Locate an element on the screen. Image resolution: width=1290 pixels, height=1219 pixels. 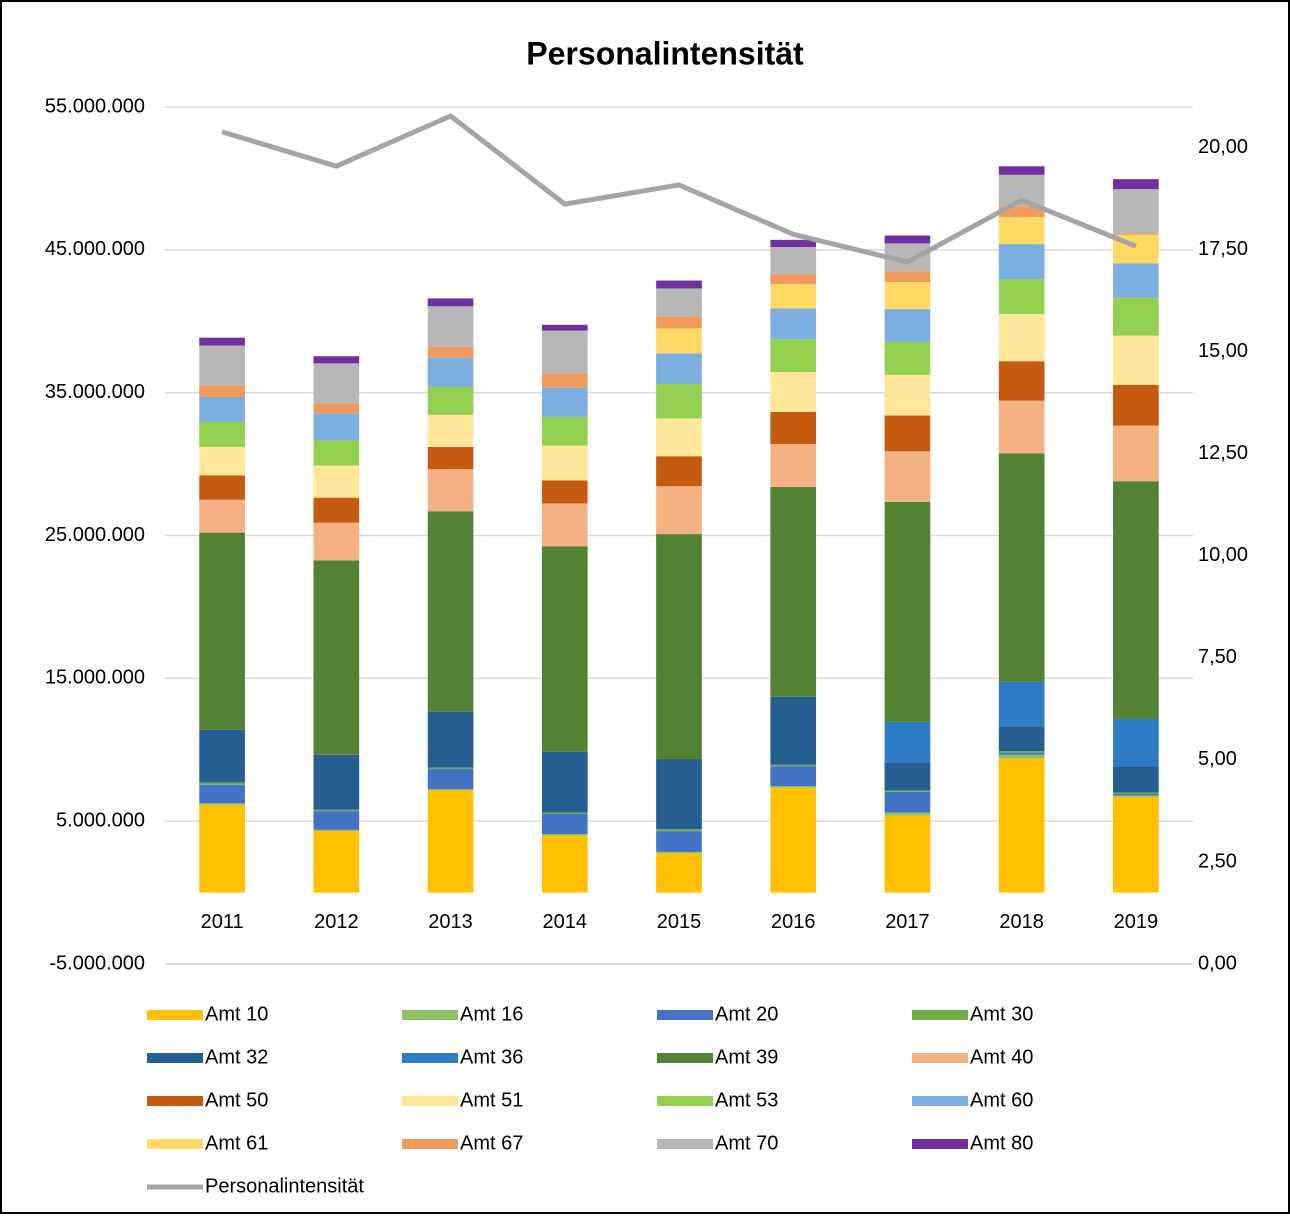
legend-label: Amt 53 is located at coordinates (746, 1100).